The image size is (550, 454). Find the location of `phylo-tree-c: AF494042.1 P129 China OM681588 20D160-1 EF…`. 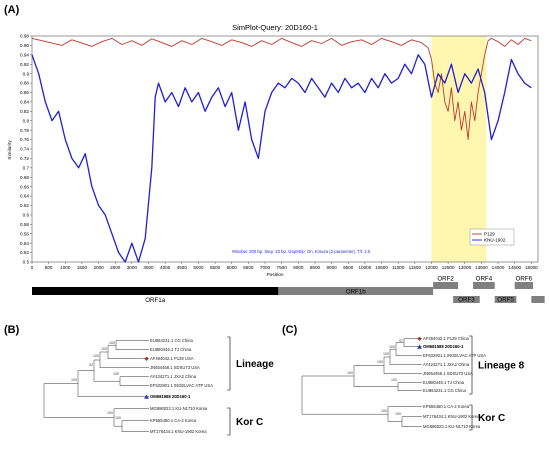

phylo-tree-c: AF494042.1 P129 China OM681588 20D160-1 EF… is located at coordinates (413, 383).